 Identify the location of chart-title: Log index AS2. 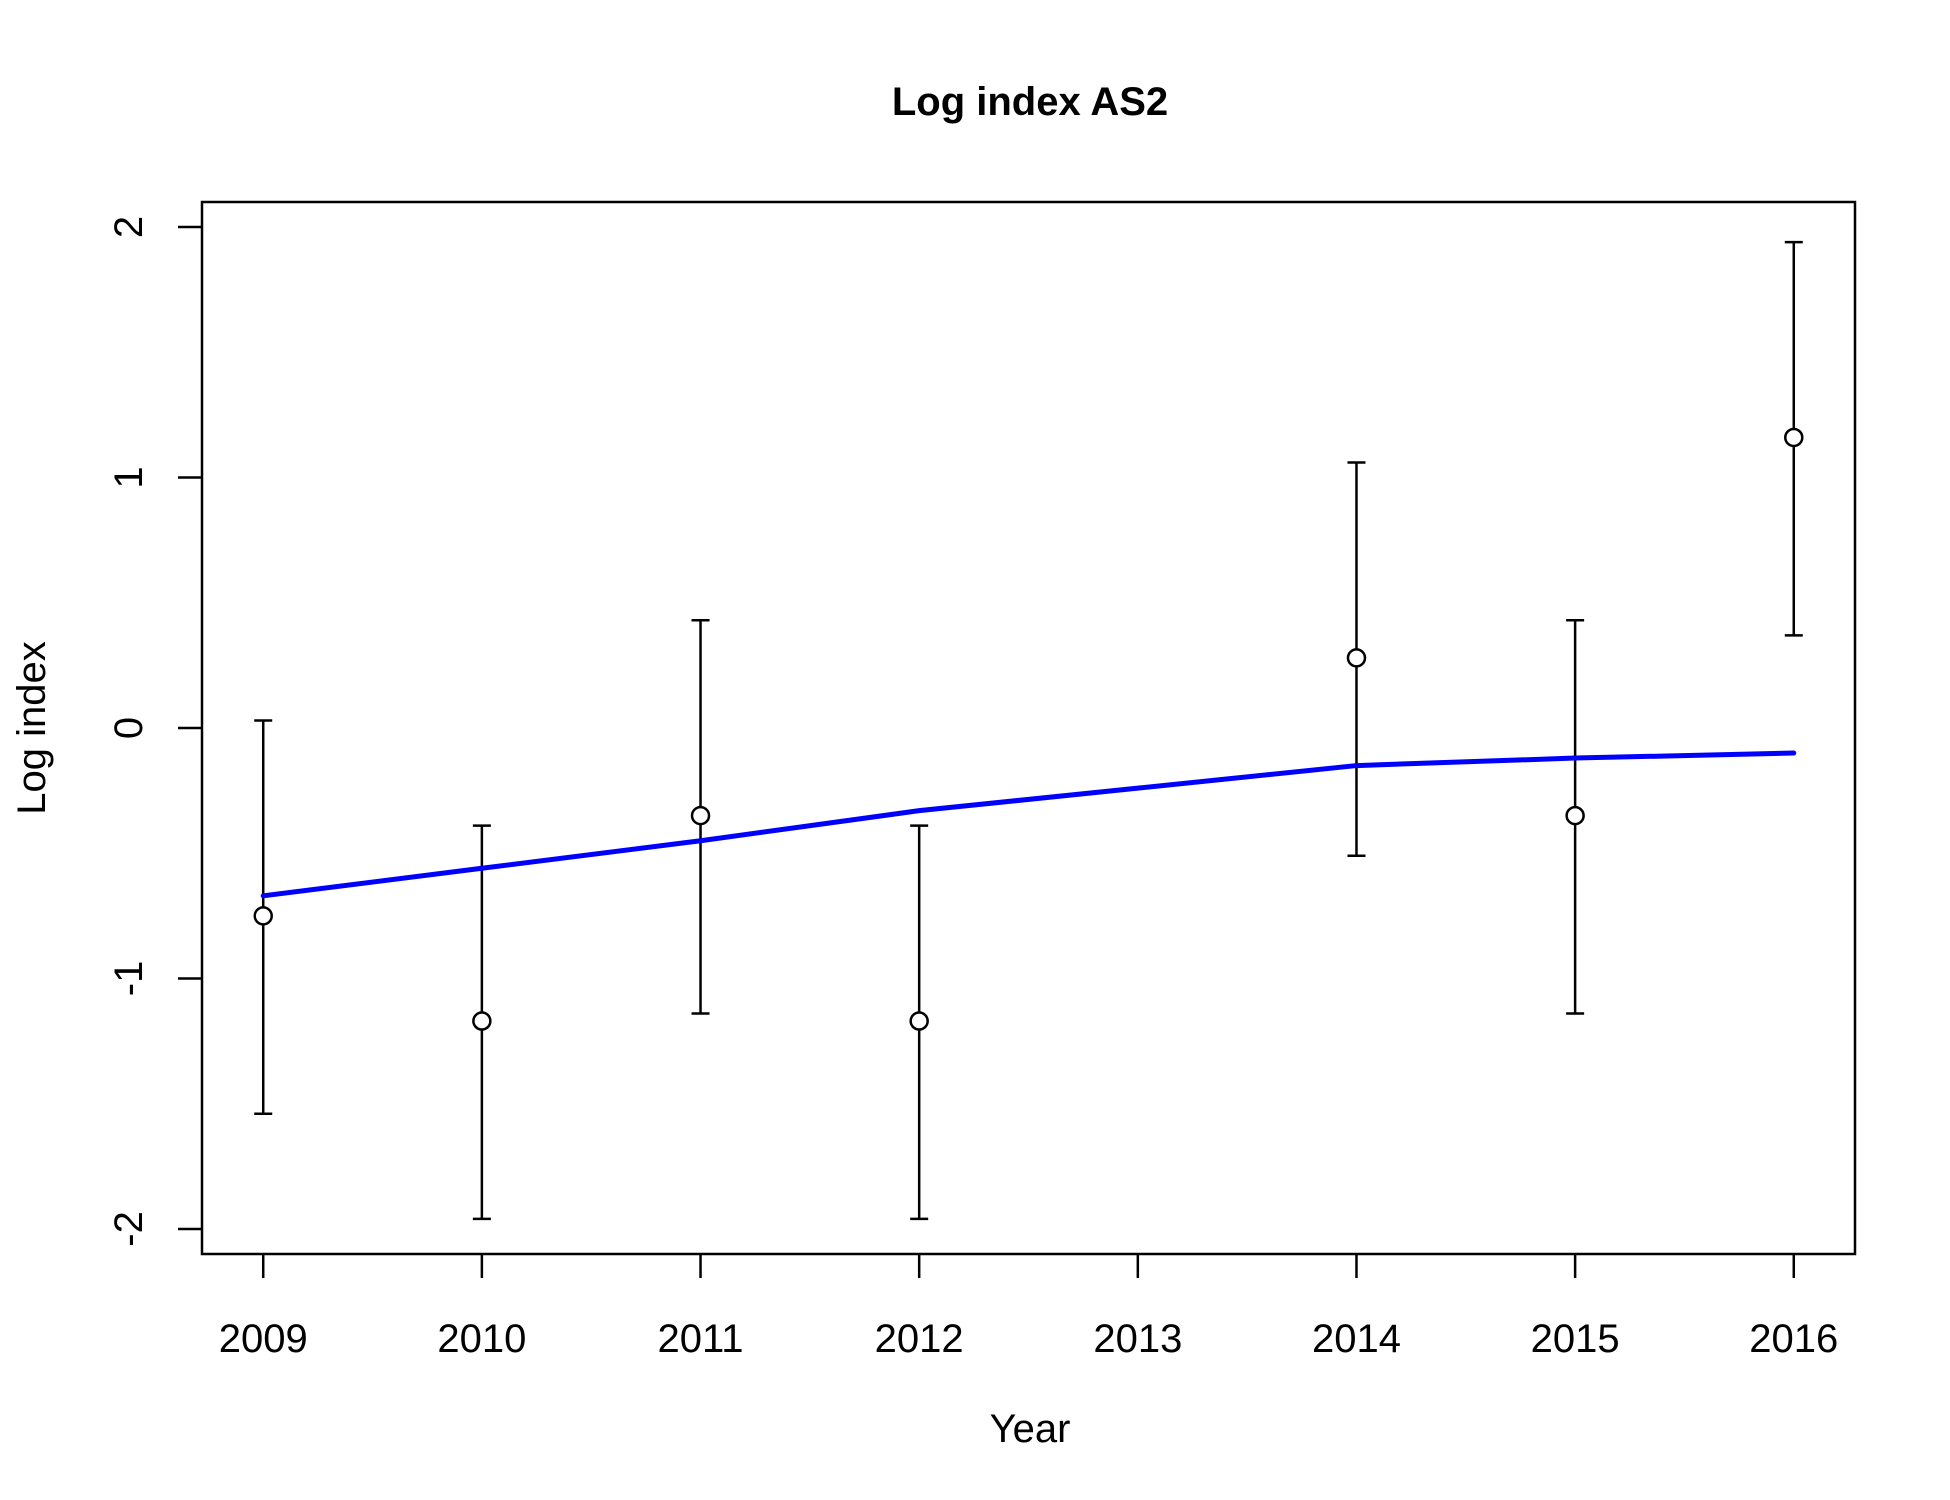
(1030, 102).